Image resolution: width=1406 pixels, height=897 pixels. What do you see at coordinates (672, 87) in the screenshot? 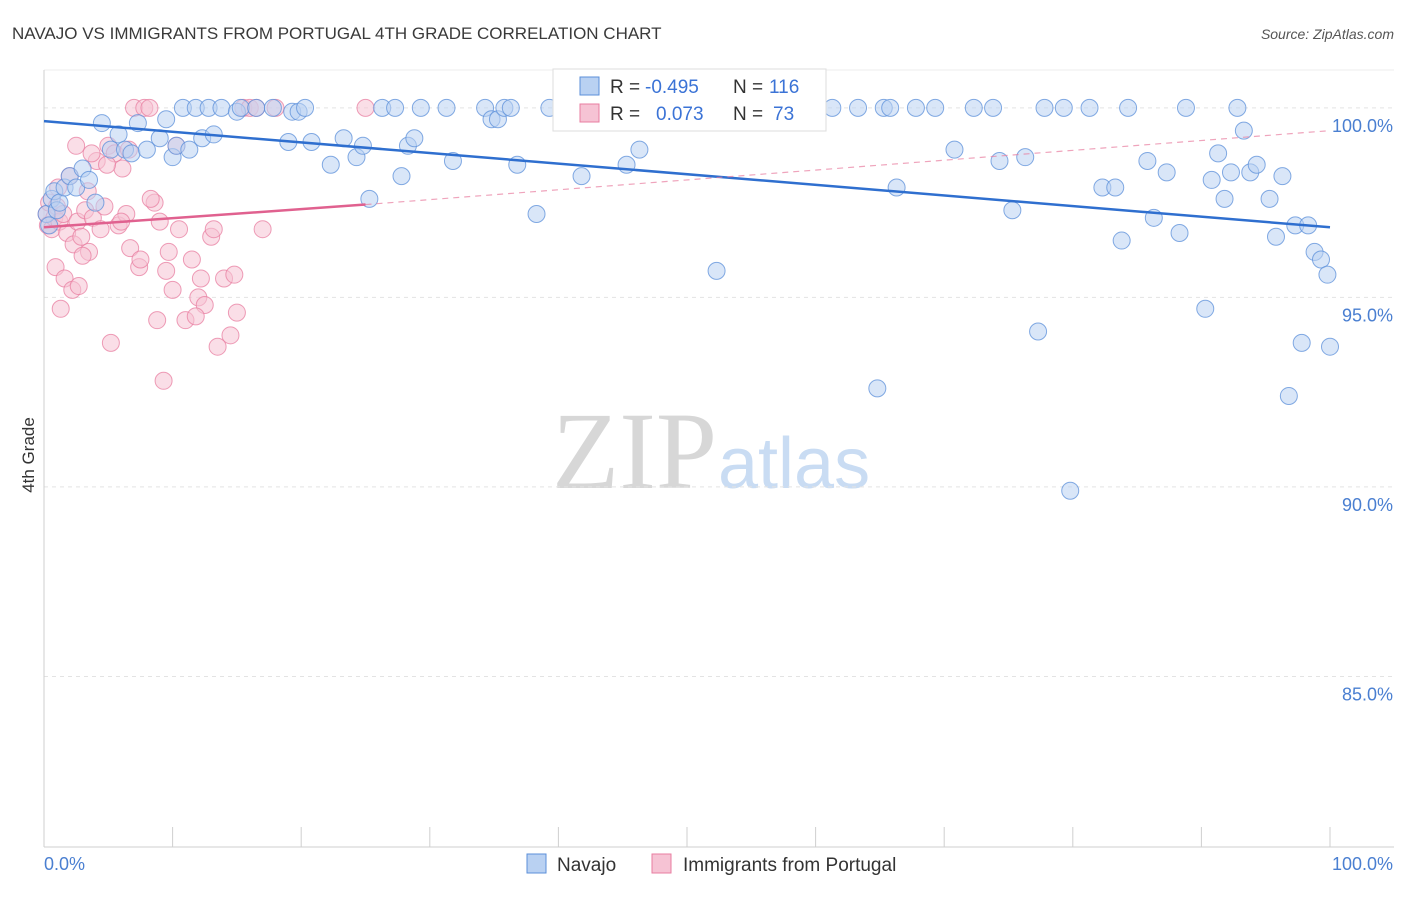
I see `stats-r-value-navajo: -0.495` at bounding box center [672, 87].